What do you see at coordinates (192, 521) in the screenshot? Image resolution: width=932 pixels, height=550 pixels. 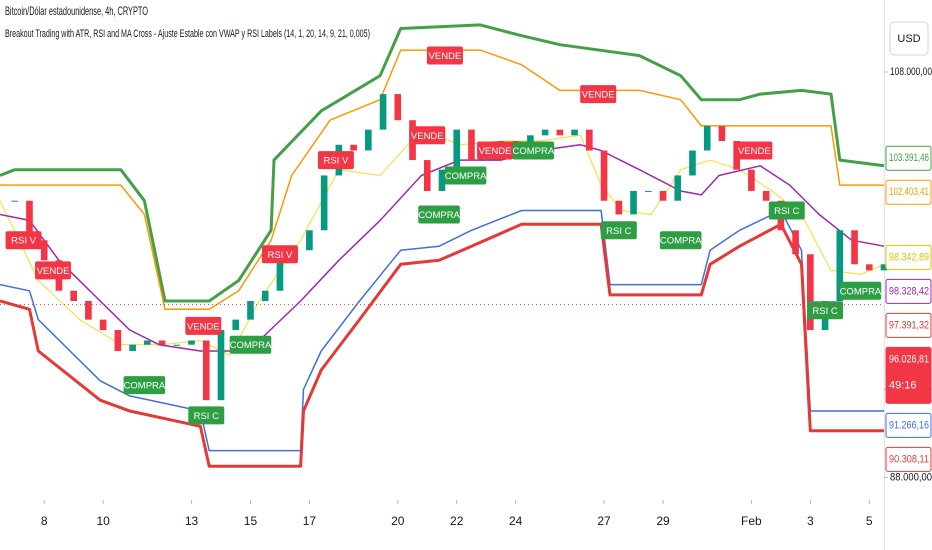 I see `x-tick-label: 13` at bounding box center [192, 521].